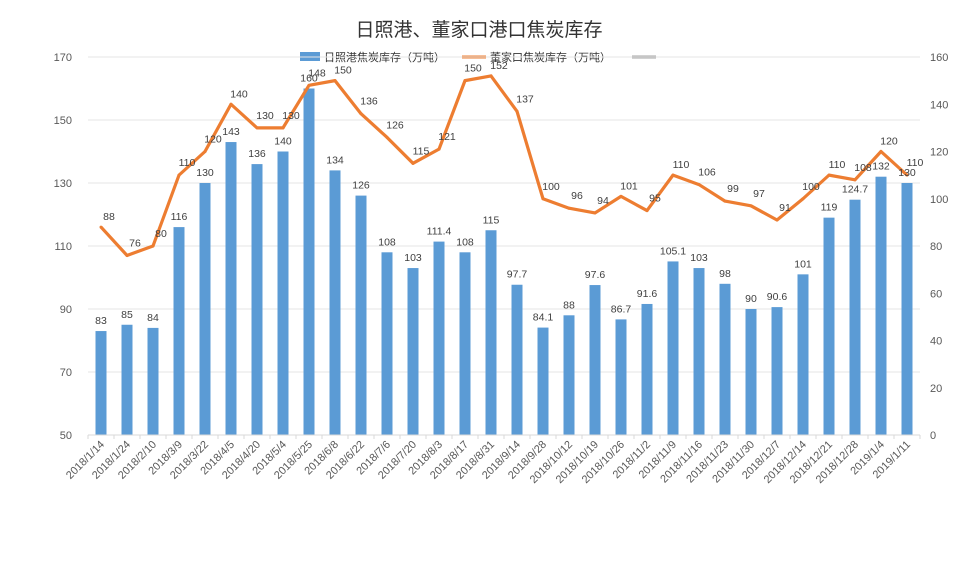 The image size is (959, 584). Describe the element at coordinates (543, 318) in the screenshot. I see `bar-data-label: 84.1` at that location.